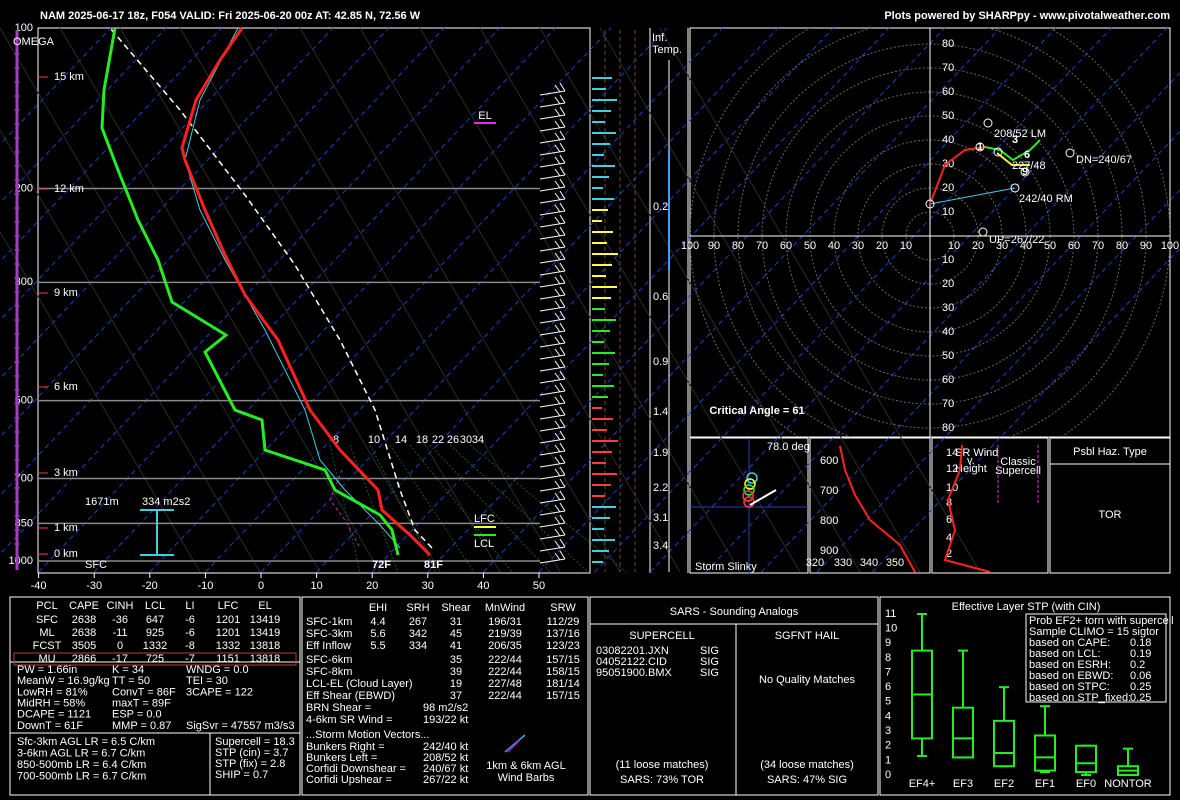 The width and height of the screenshot is (1180, 800). Describe the element at coordinates (948, 356) in the screenshot. I see `hodo-label: 50` at that location.